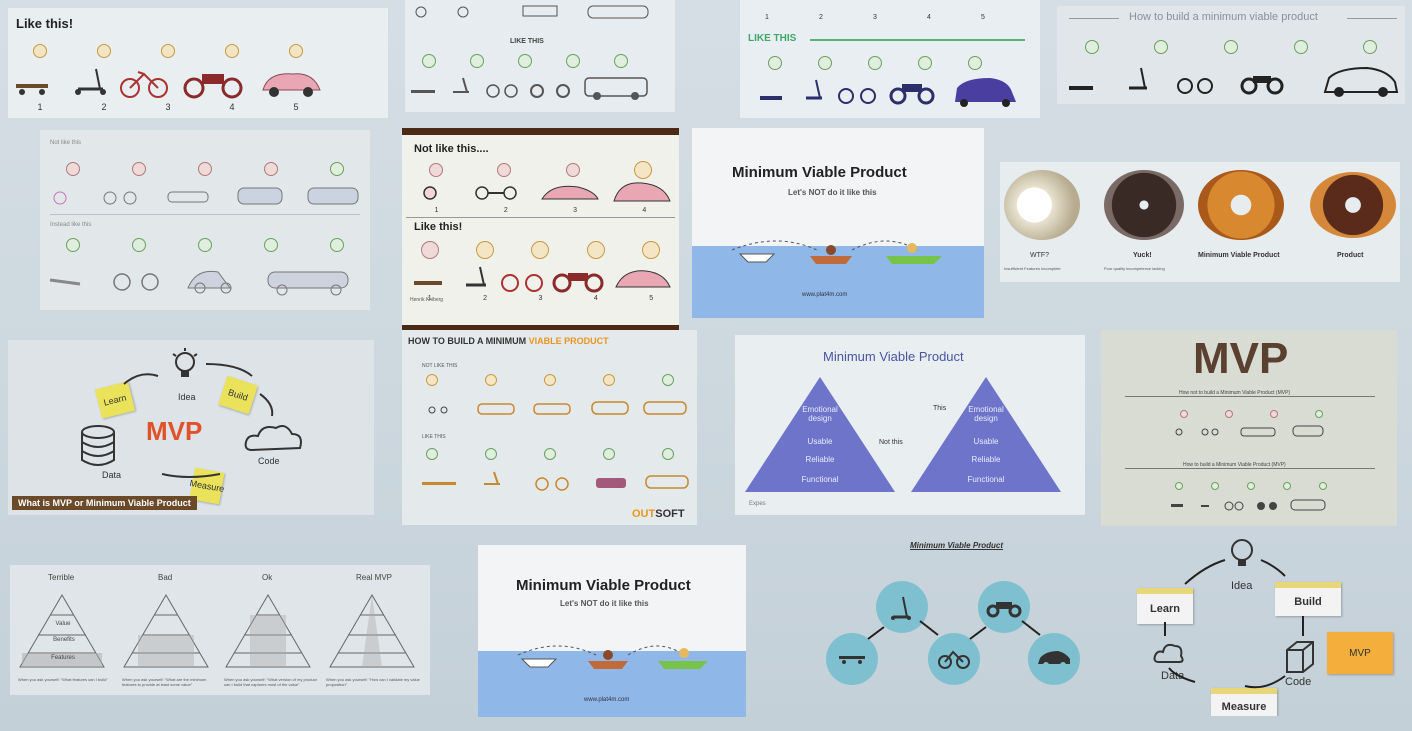 The image size is (1412, 731). What do you see at coordinates (1244, 702) in the screenshot?
I see `measure-card: Measure` at bounding box center [1244, 702].